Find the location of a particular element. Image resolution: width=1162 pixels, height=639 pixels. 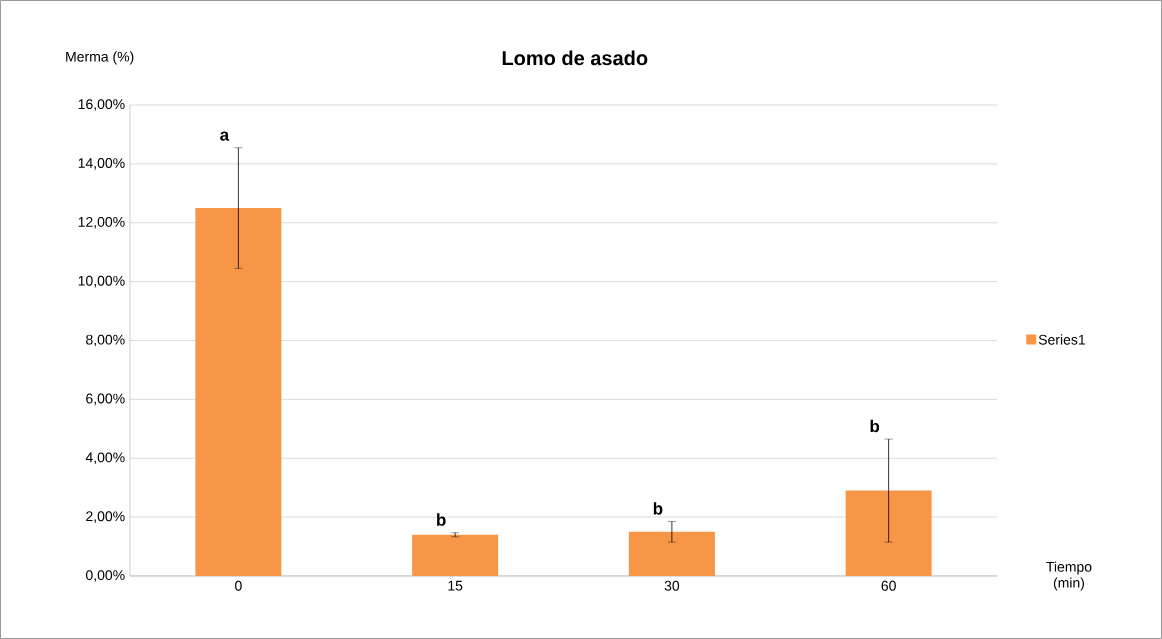

x-tick-label: 15 is located at coordinates (455, 585).